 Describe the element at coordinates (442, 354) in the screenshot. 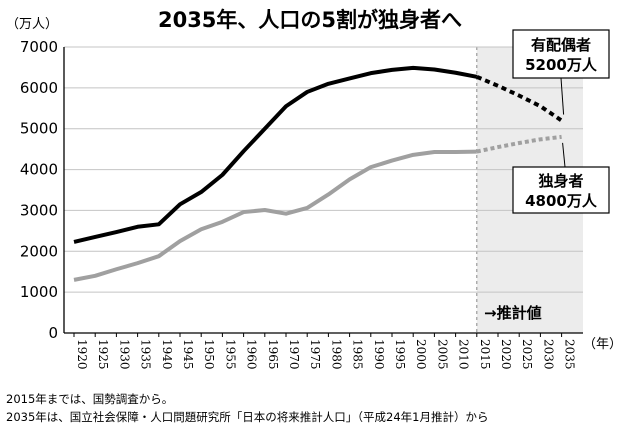

I see `x-tick-label: 2005` at that location.